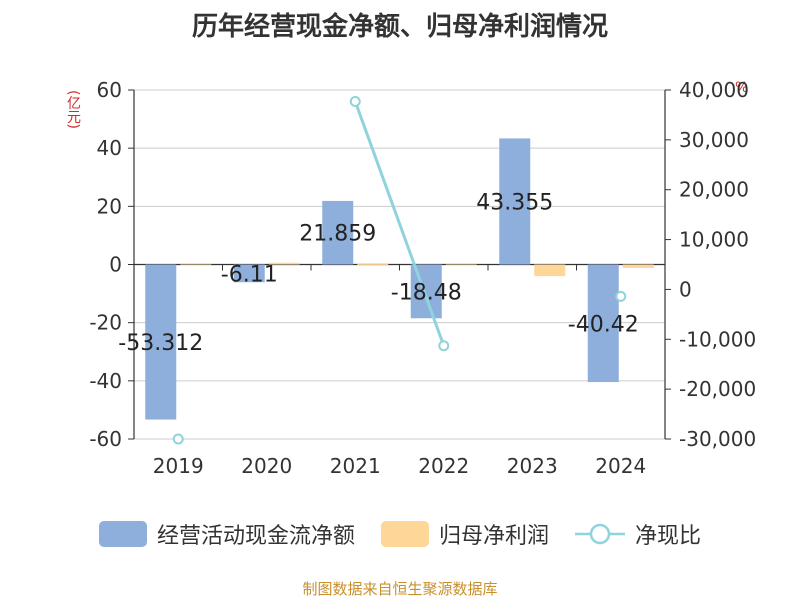  I want to click on legend-label-cashflow: 经营活动现金流净额, so click(255, 536).